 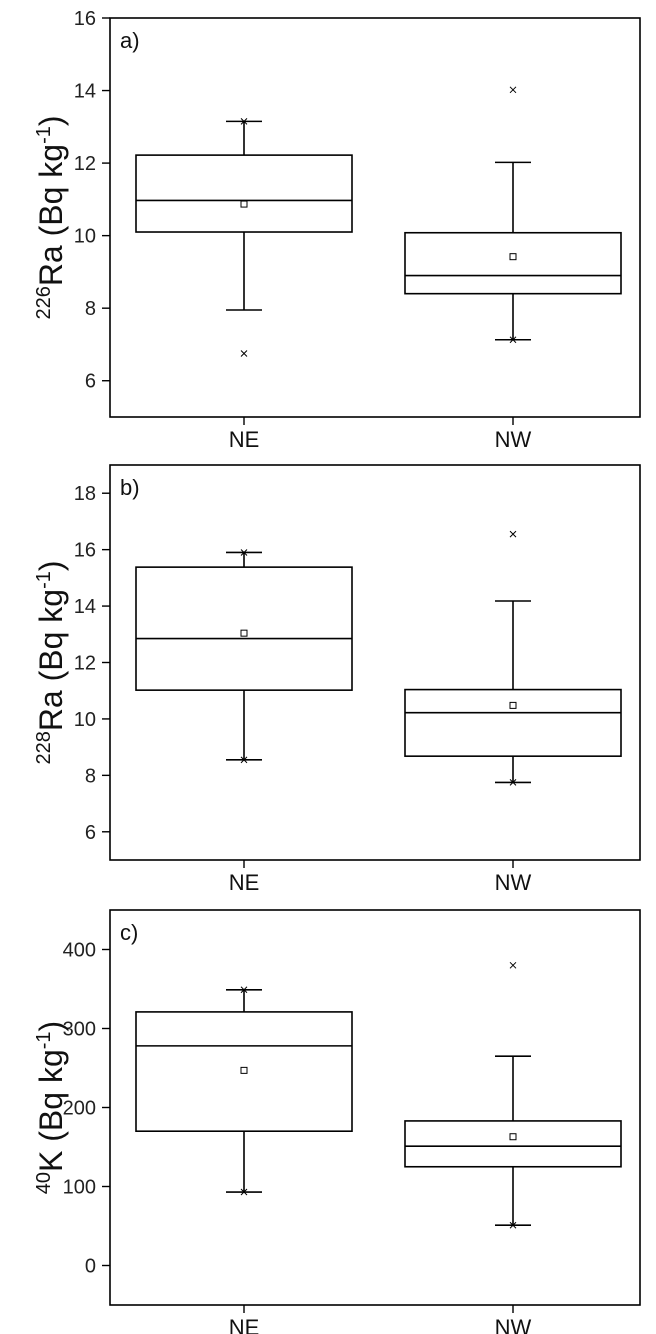 I want to click on y-tick-label: 18, so click(x=85, y=494).